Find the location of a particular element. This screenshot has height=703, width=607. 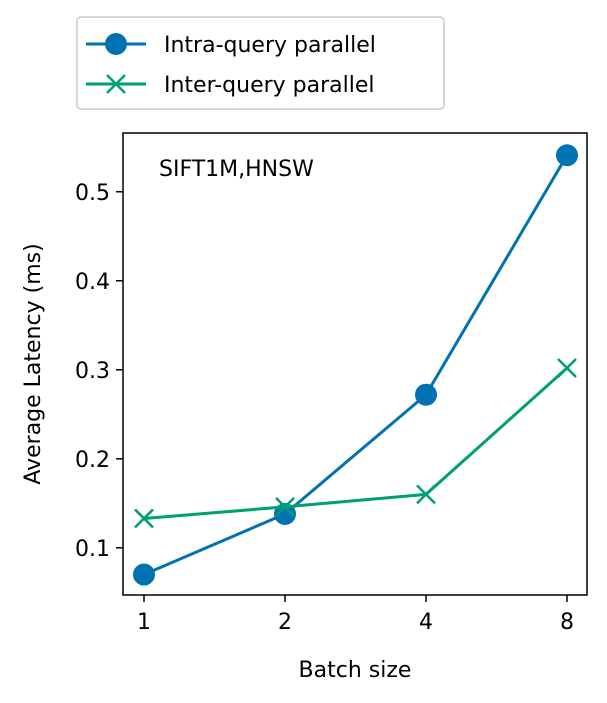

y-axis-label: Average Latency (ms) is located at coordinates (33, 363).